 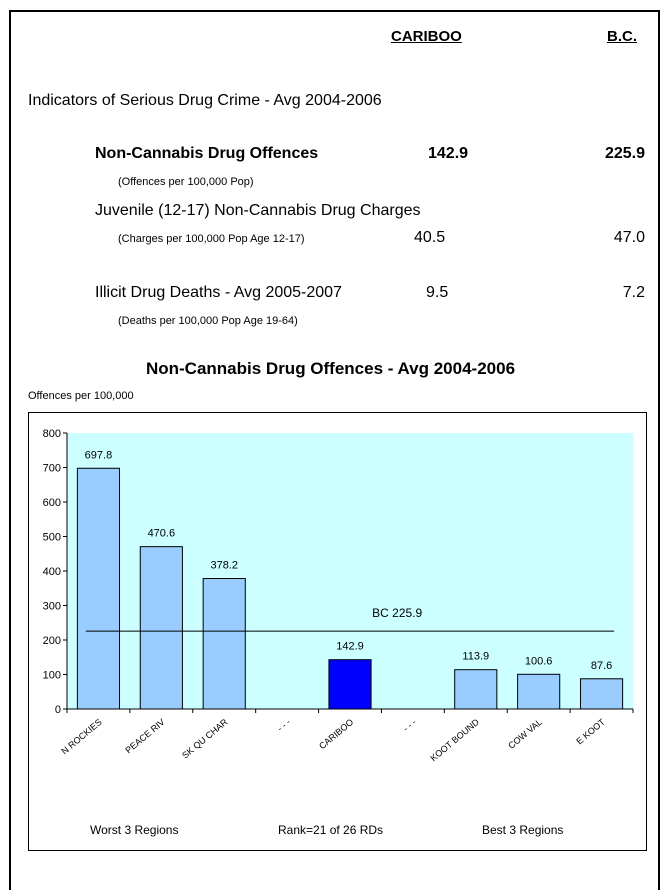 What do you see at coordinates (224, 566) in the screenshot?
I see `data-label: 378.2` at bounding box center [224, 566].